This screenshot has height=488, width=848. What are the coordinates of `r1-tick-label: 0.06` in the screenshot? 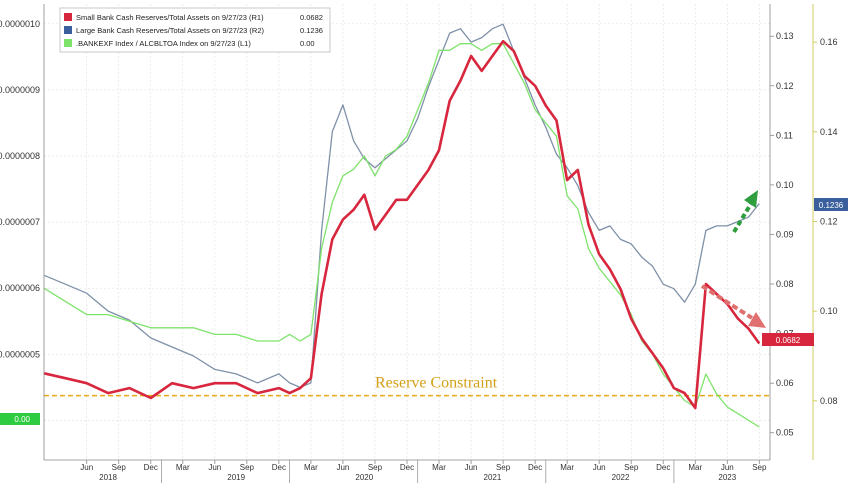 It's located at (785, 383).